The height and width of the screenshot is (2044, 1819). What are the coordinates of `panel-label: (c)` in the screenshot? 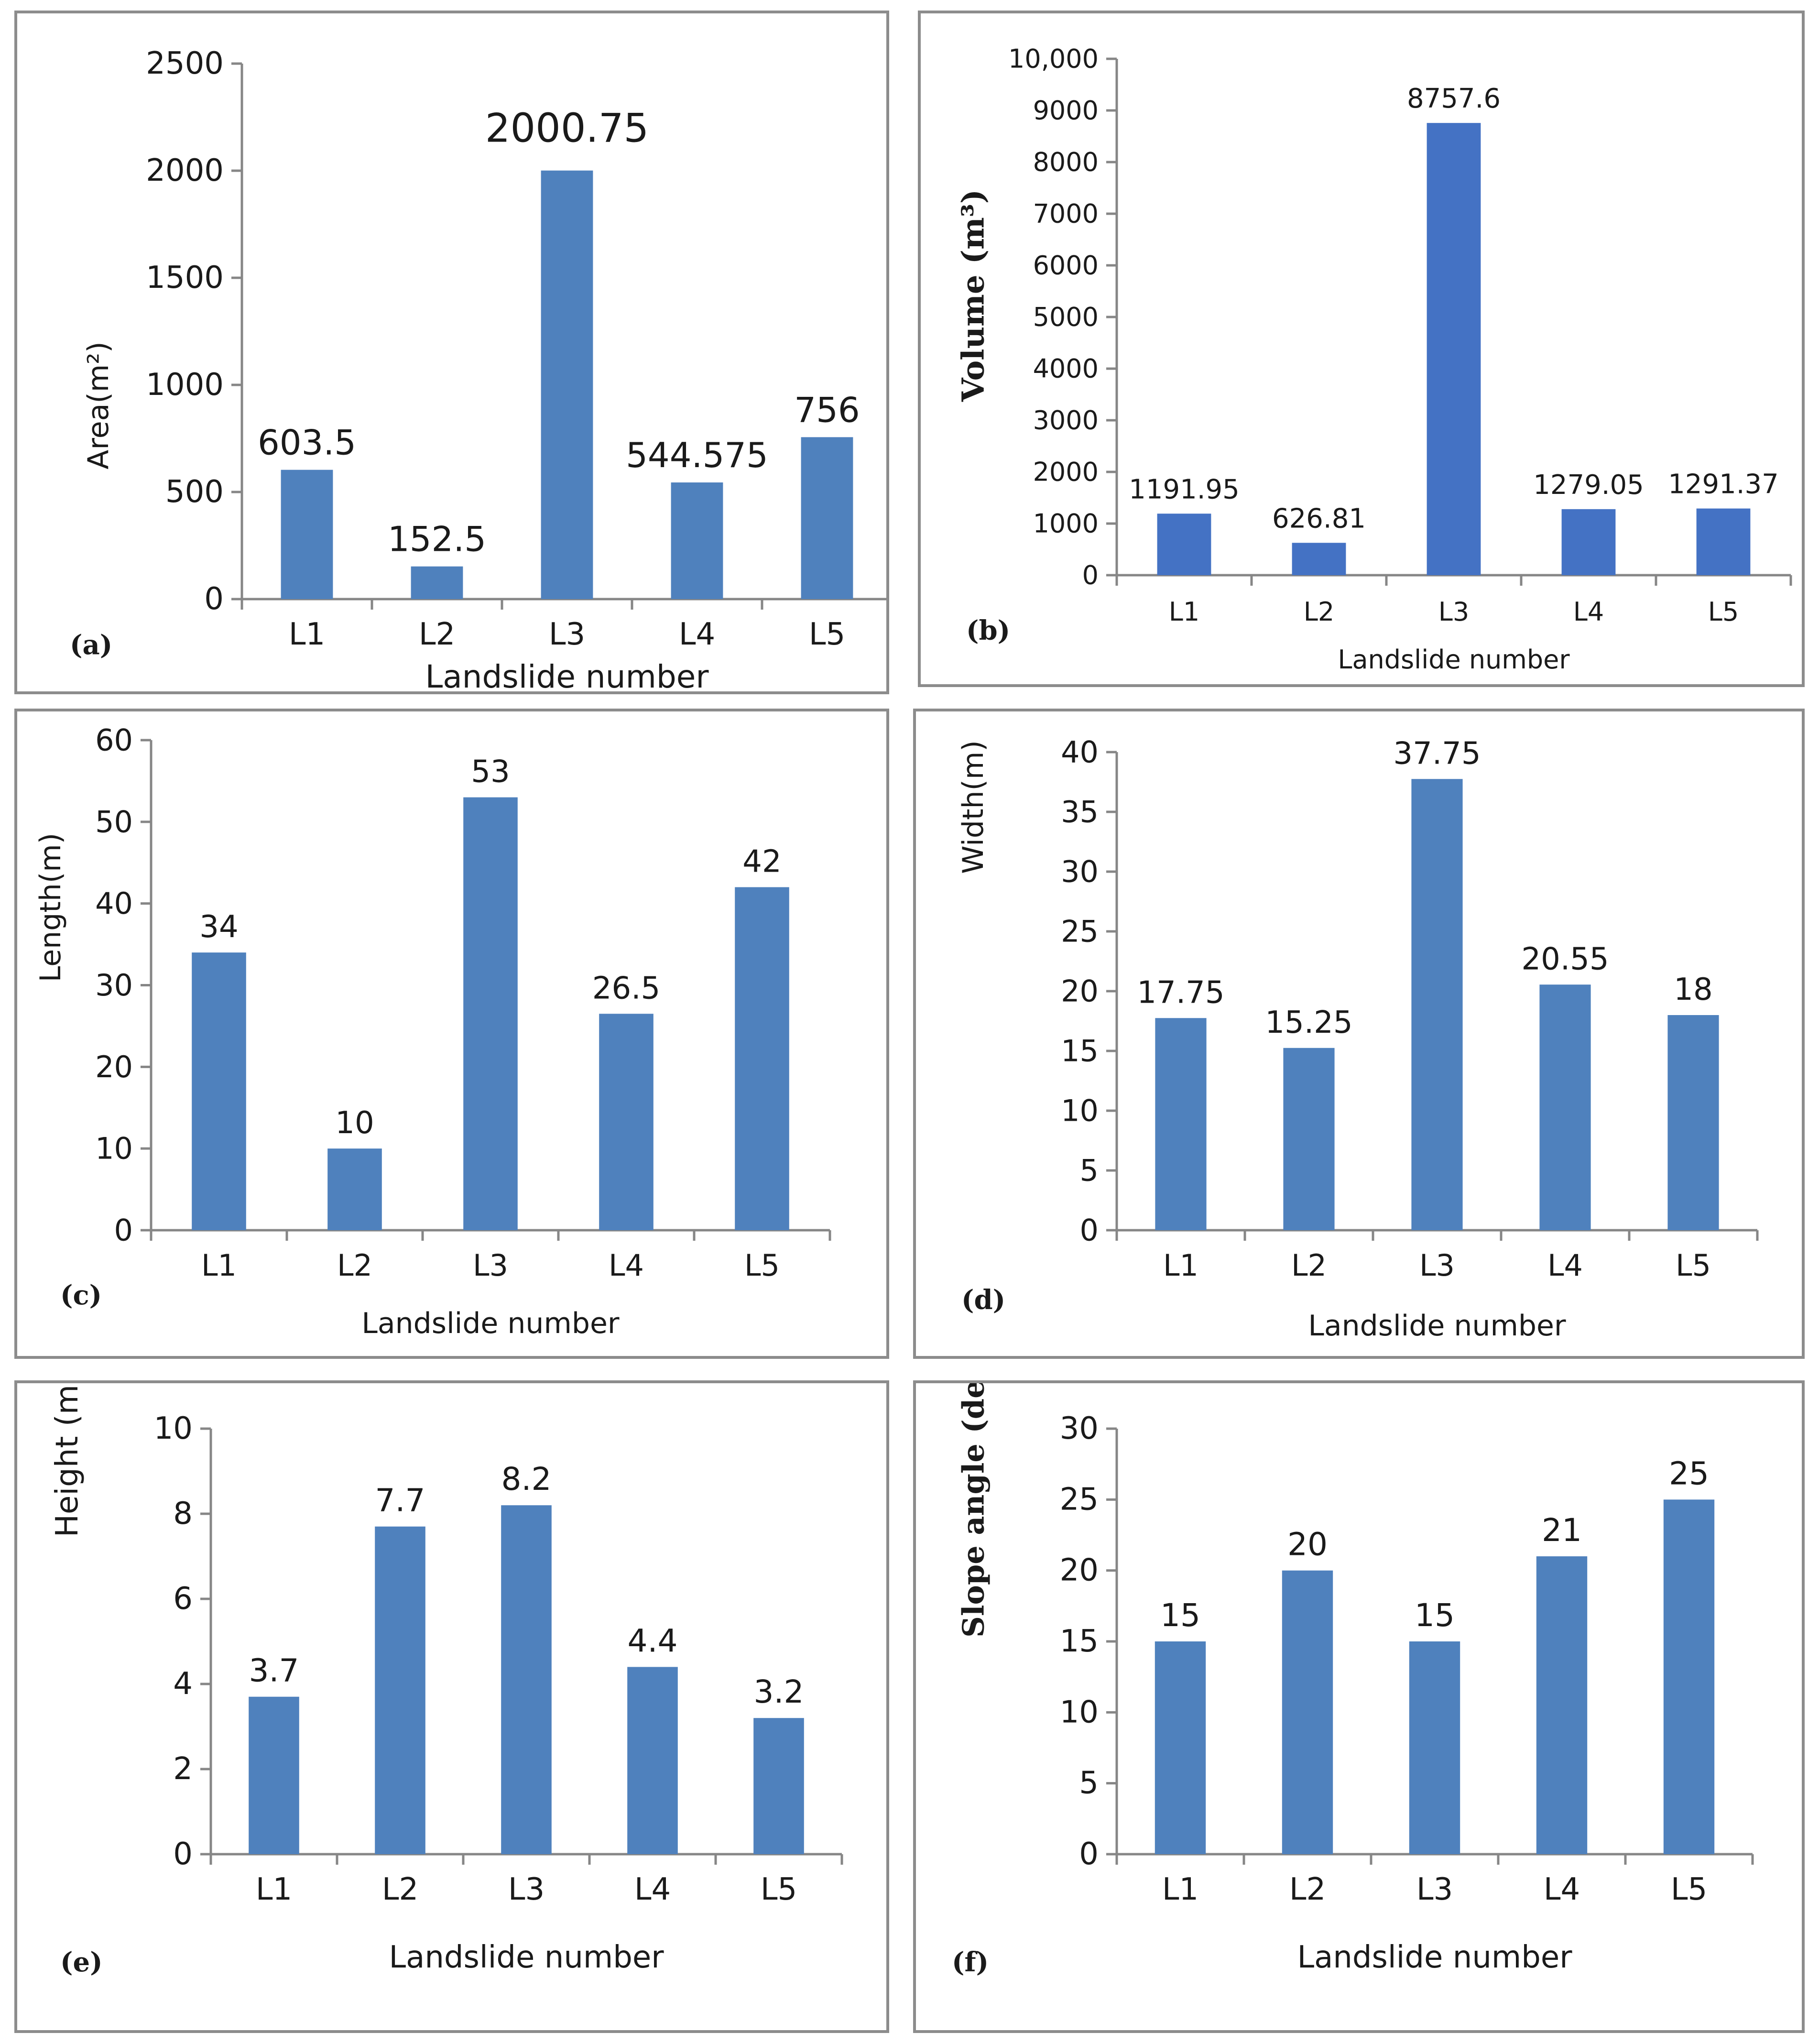 It's located at (81, 1295).